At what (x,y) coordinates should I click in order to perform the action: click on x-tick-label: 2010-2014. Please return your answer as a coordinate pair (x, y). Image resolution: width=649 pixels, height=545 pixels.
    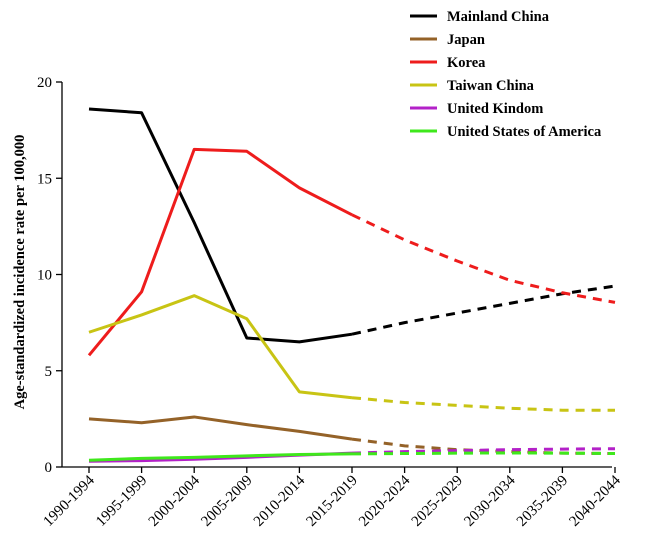
    Looking at the image, I should click on (280, 501).